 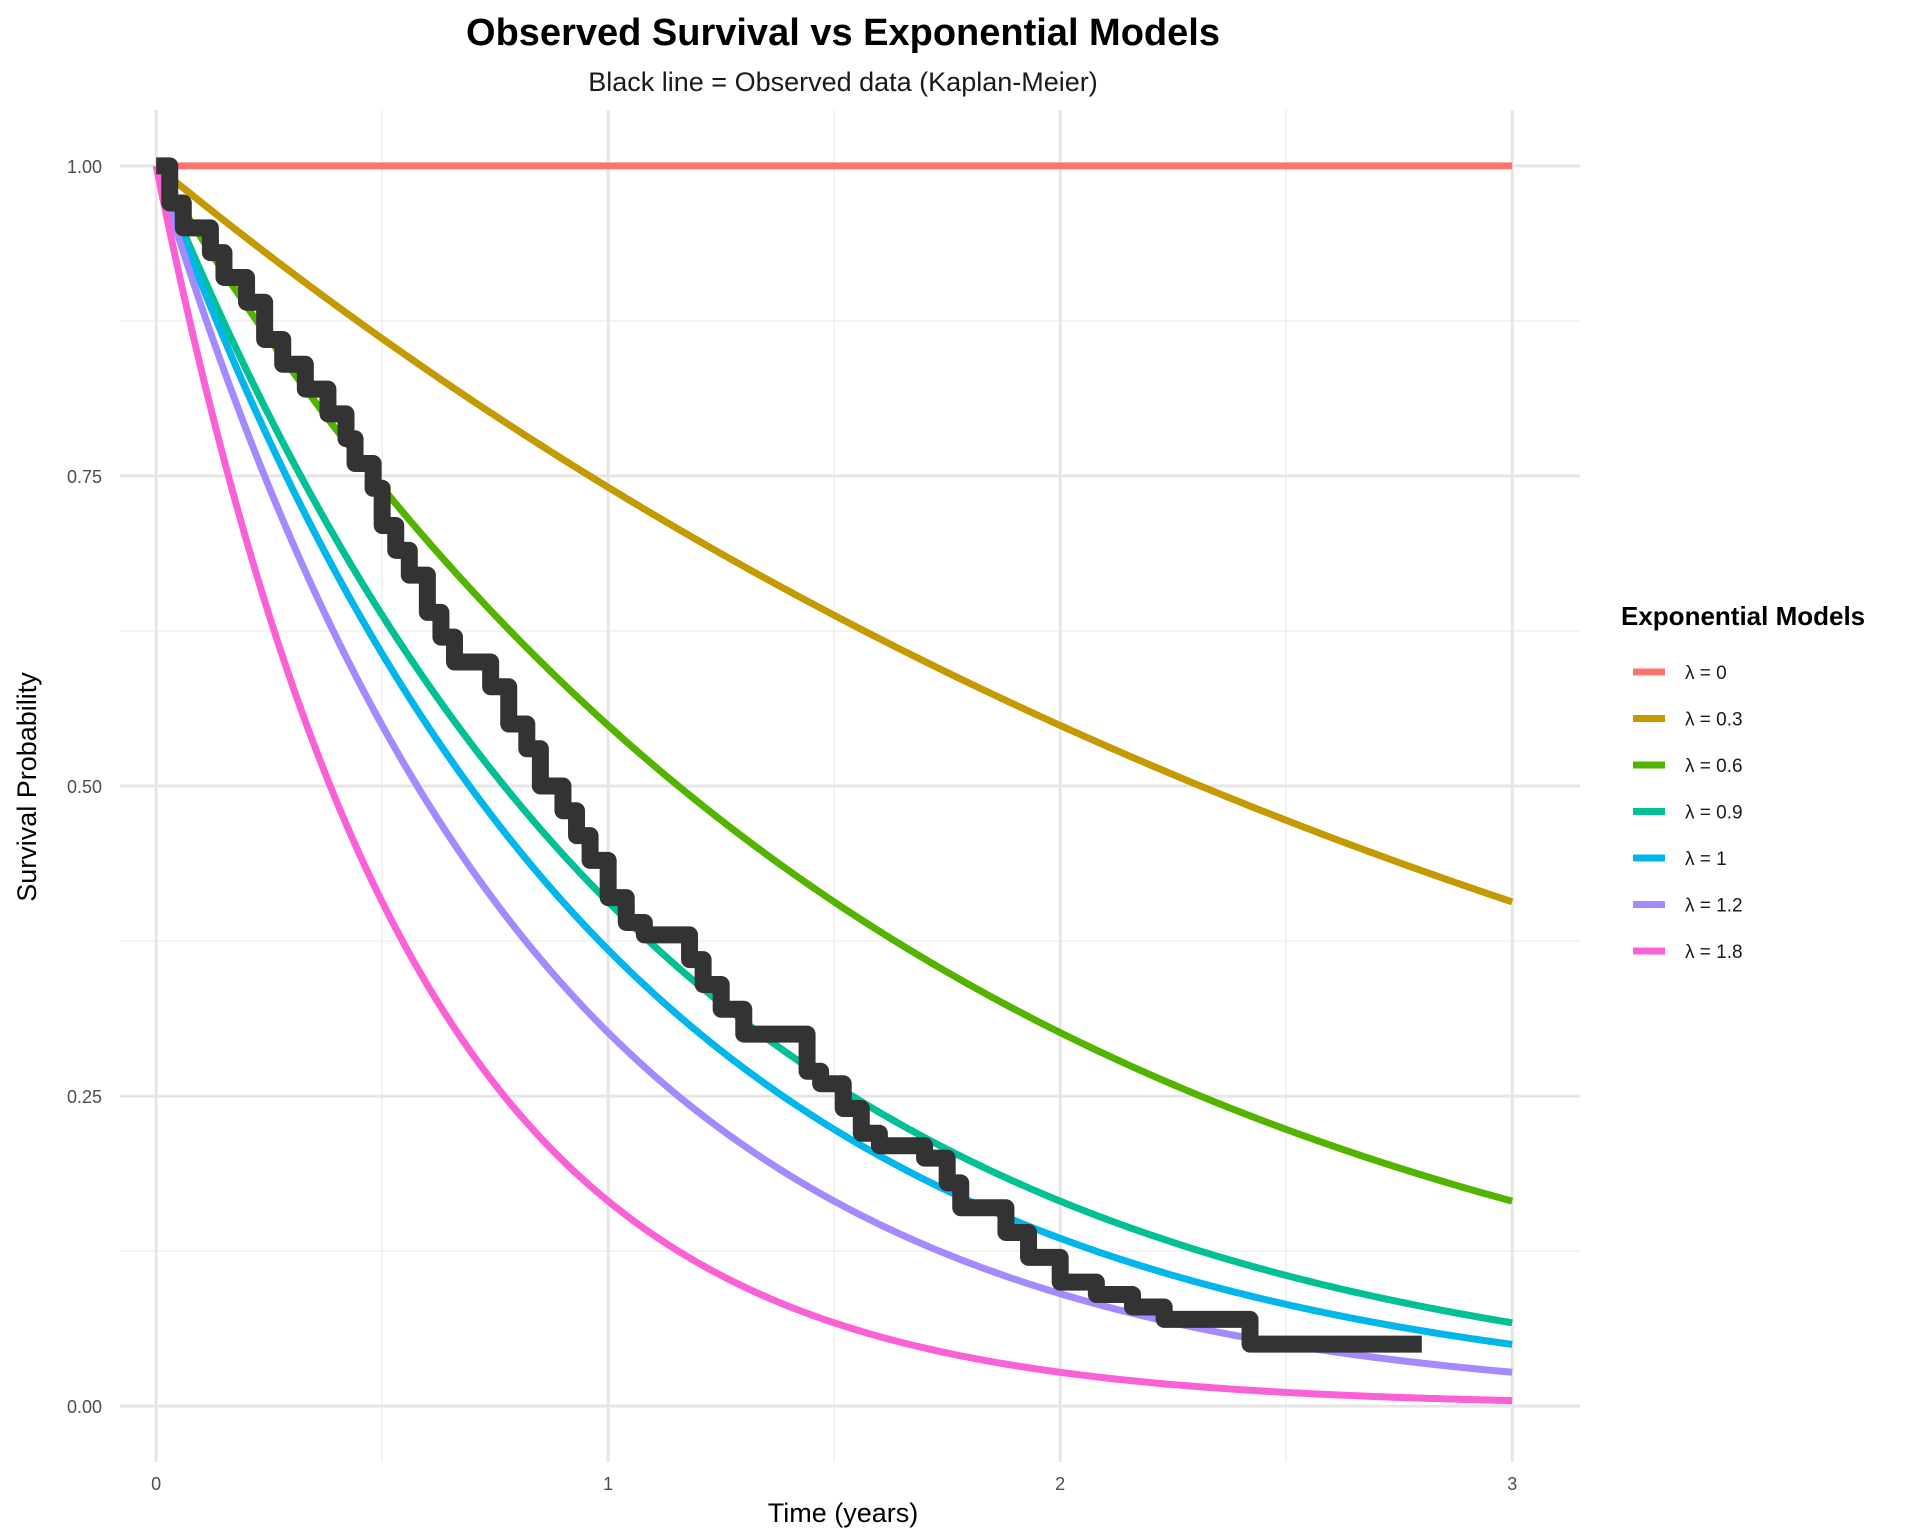 I want to click on x-tick-label: 1, so click(x=608, y=1484).